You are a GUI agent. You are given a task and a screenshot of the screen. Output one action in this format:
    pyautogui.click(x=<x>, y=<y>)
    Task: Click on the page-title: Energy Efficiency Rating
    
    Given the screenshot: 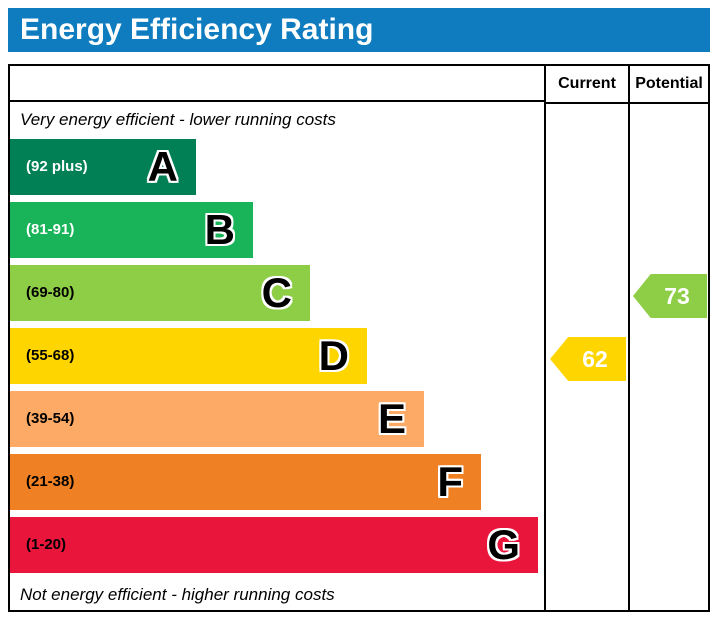 What is the action you would take?
    pyautogui.click(x=197, y=29)
    